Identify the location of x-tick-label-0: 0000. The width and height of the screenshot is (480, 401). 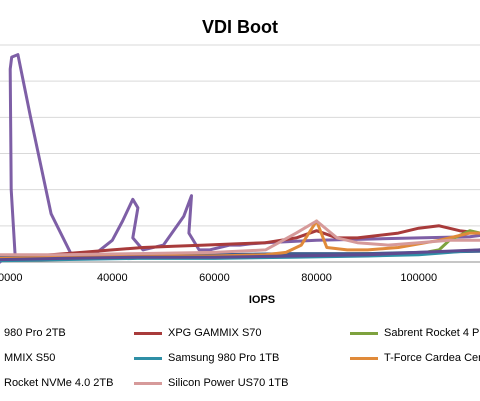
(11, 278).